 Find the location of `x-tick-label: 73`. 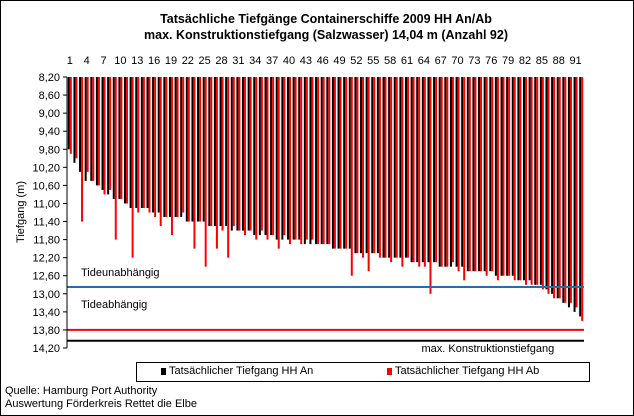

x-tick-label: 73 is located at coordinates (474, 61).